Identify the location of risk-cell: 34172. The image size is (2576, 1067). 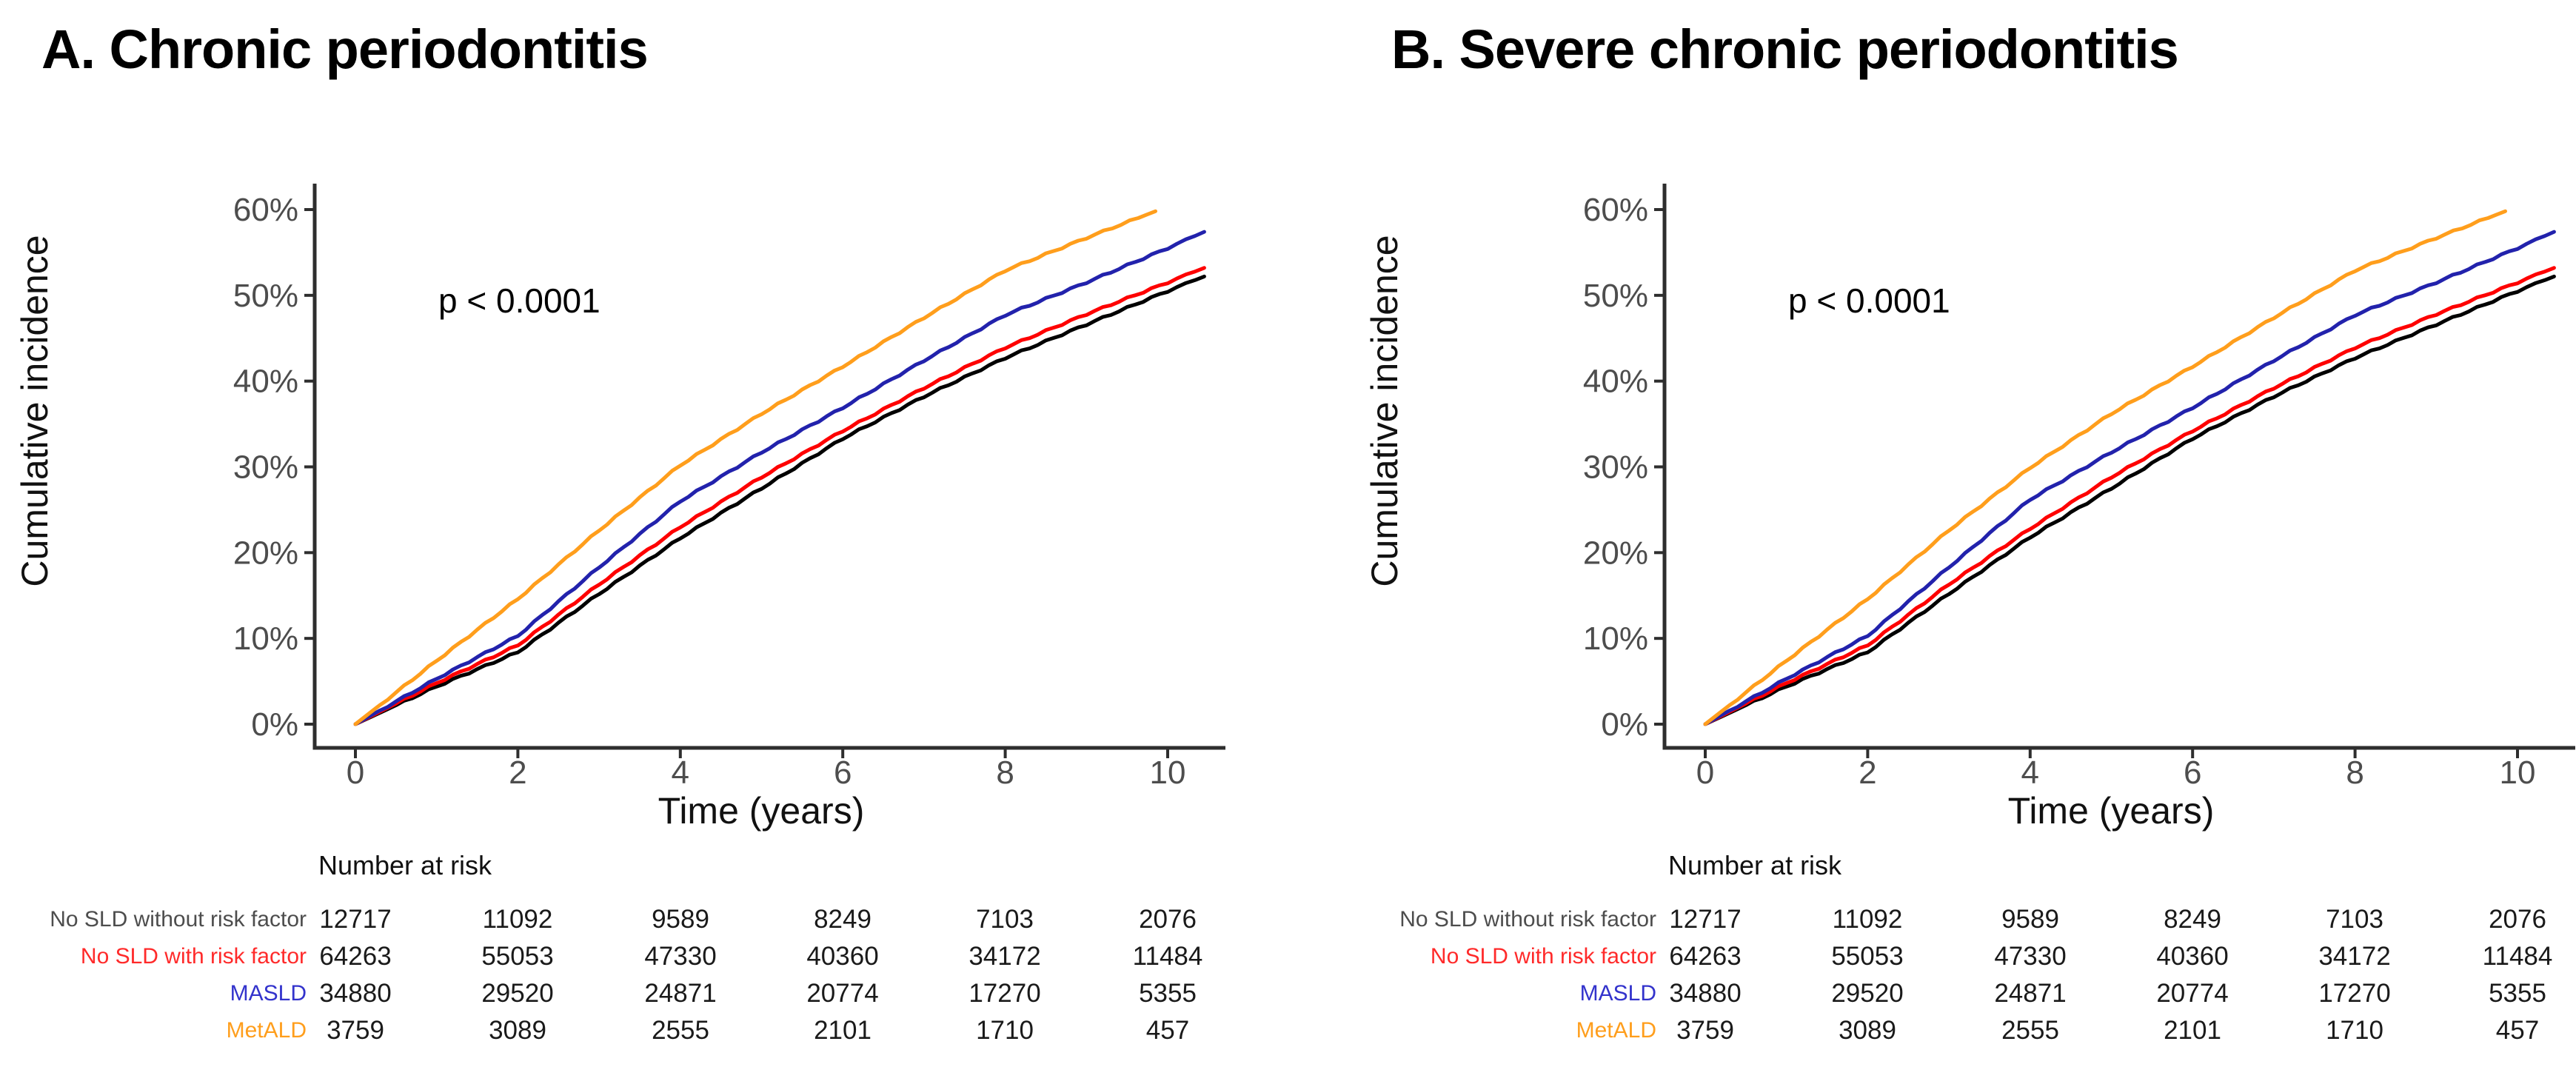
(2354, 957).